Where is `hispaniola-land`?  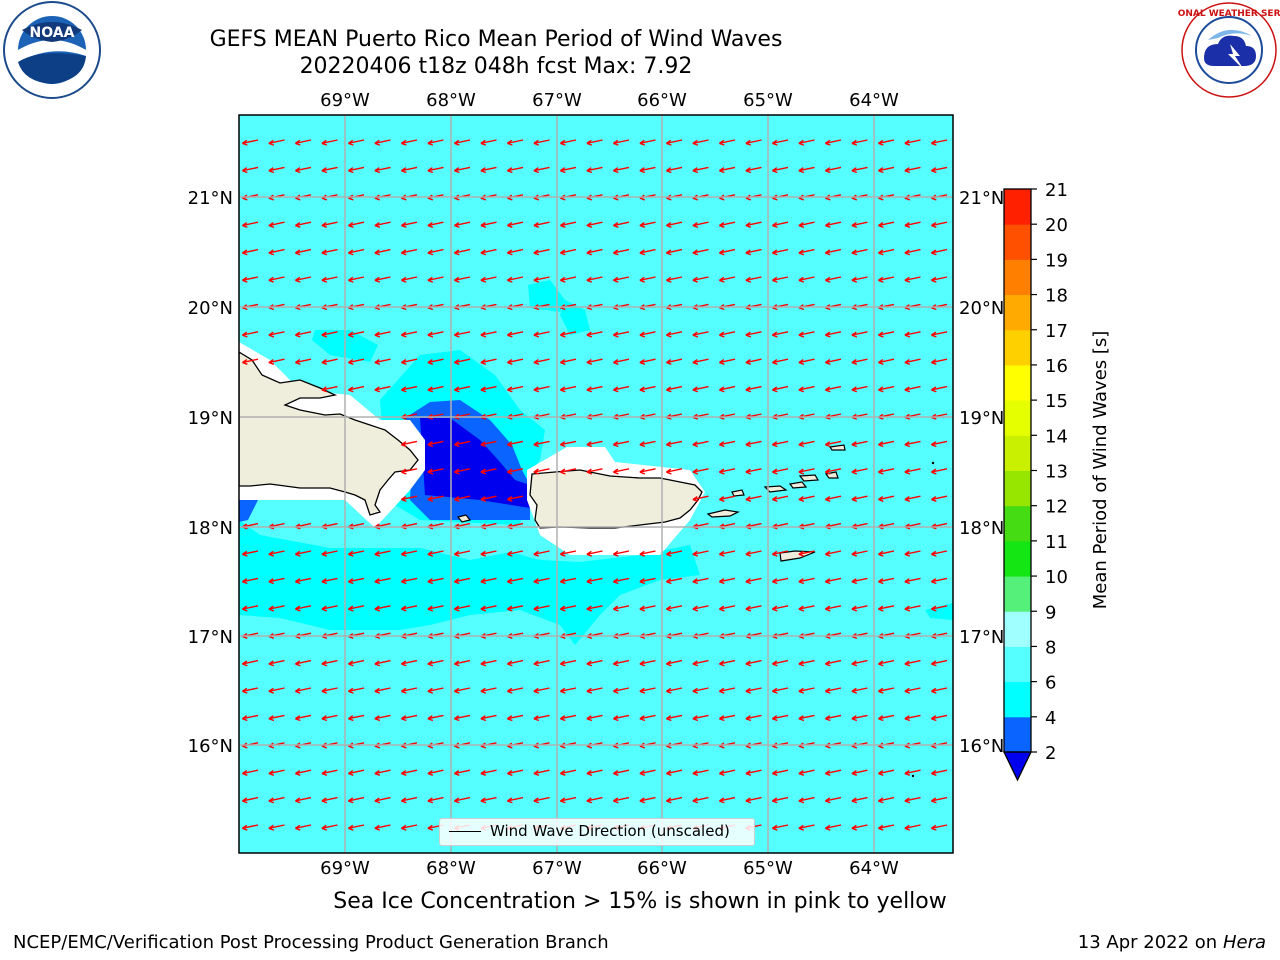
hispaniola-land is located at coordinates (329, 433).